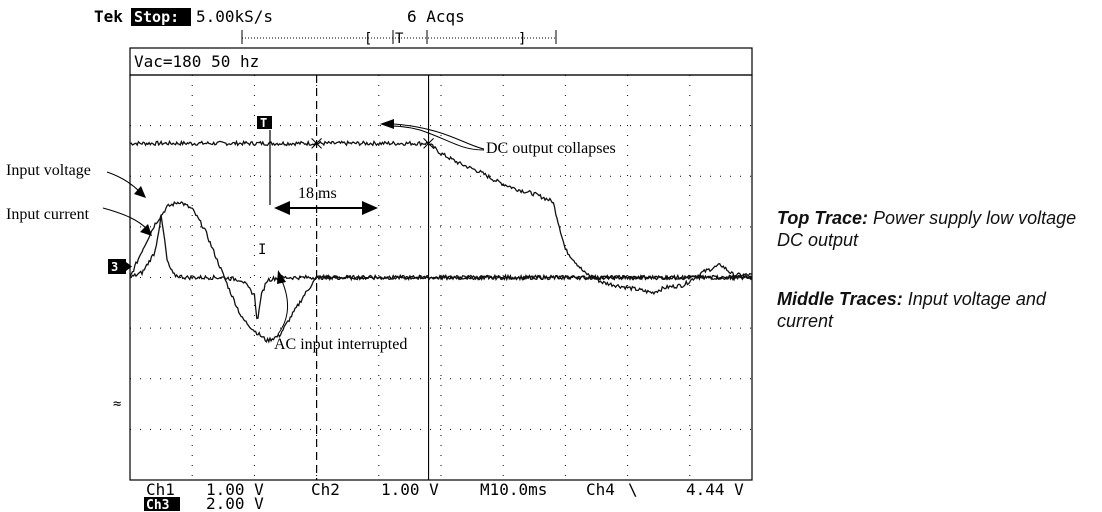 The width and height of the screenshot is (1102, 512). What do you see at coordinates (410, 489) in the screenshot?
I see `ch2-scale: 1.00 V` at bounding box center [410, 489].